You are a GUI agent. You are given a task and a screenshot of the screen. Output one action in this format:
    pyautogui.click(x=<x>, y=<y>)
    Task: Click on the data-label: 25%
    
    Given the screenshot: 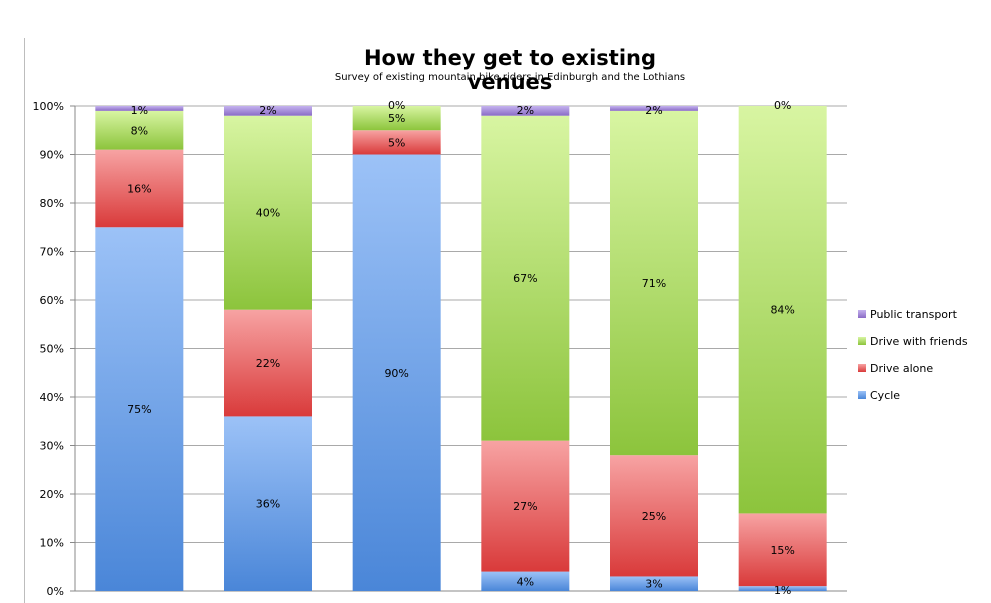 What is the action you would take?
    pyautogui.click(x=654, y=516)
    